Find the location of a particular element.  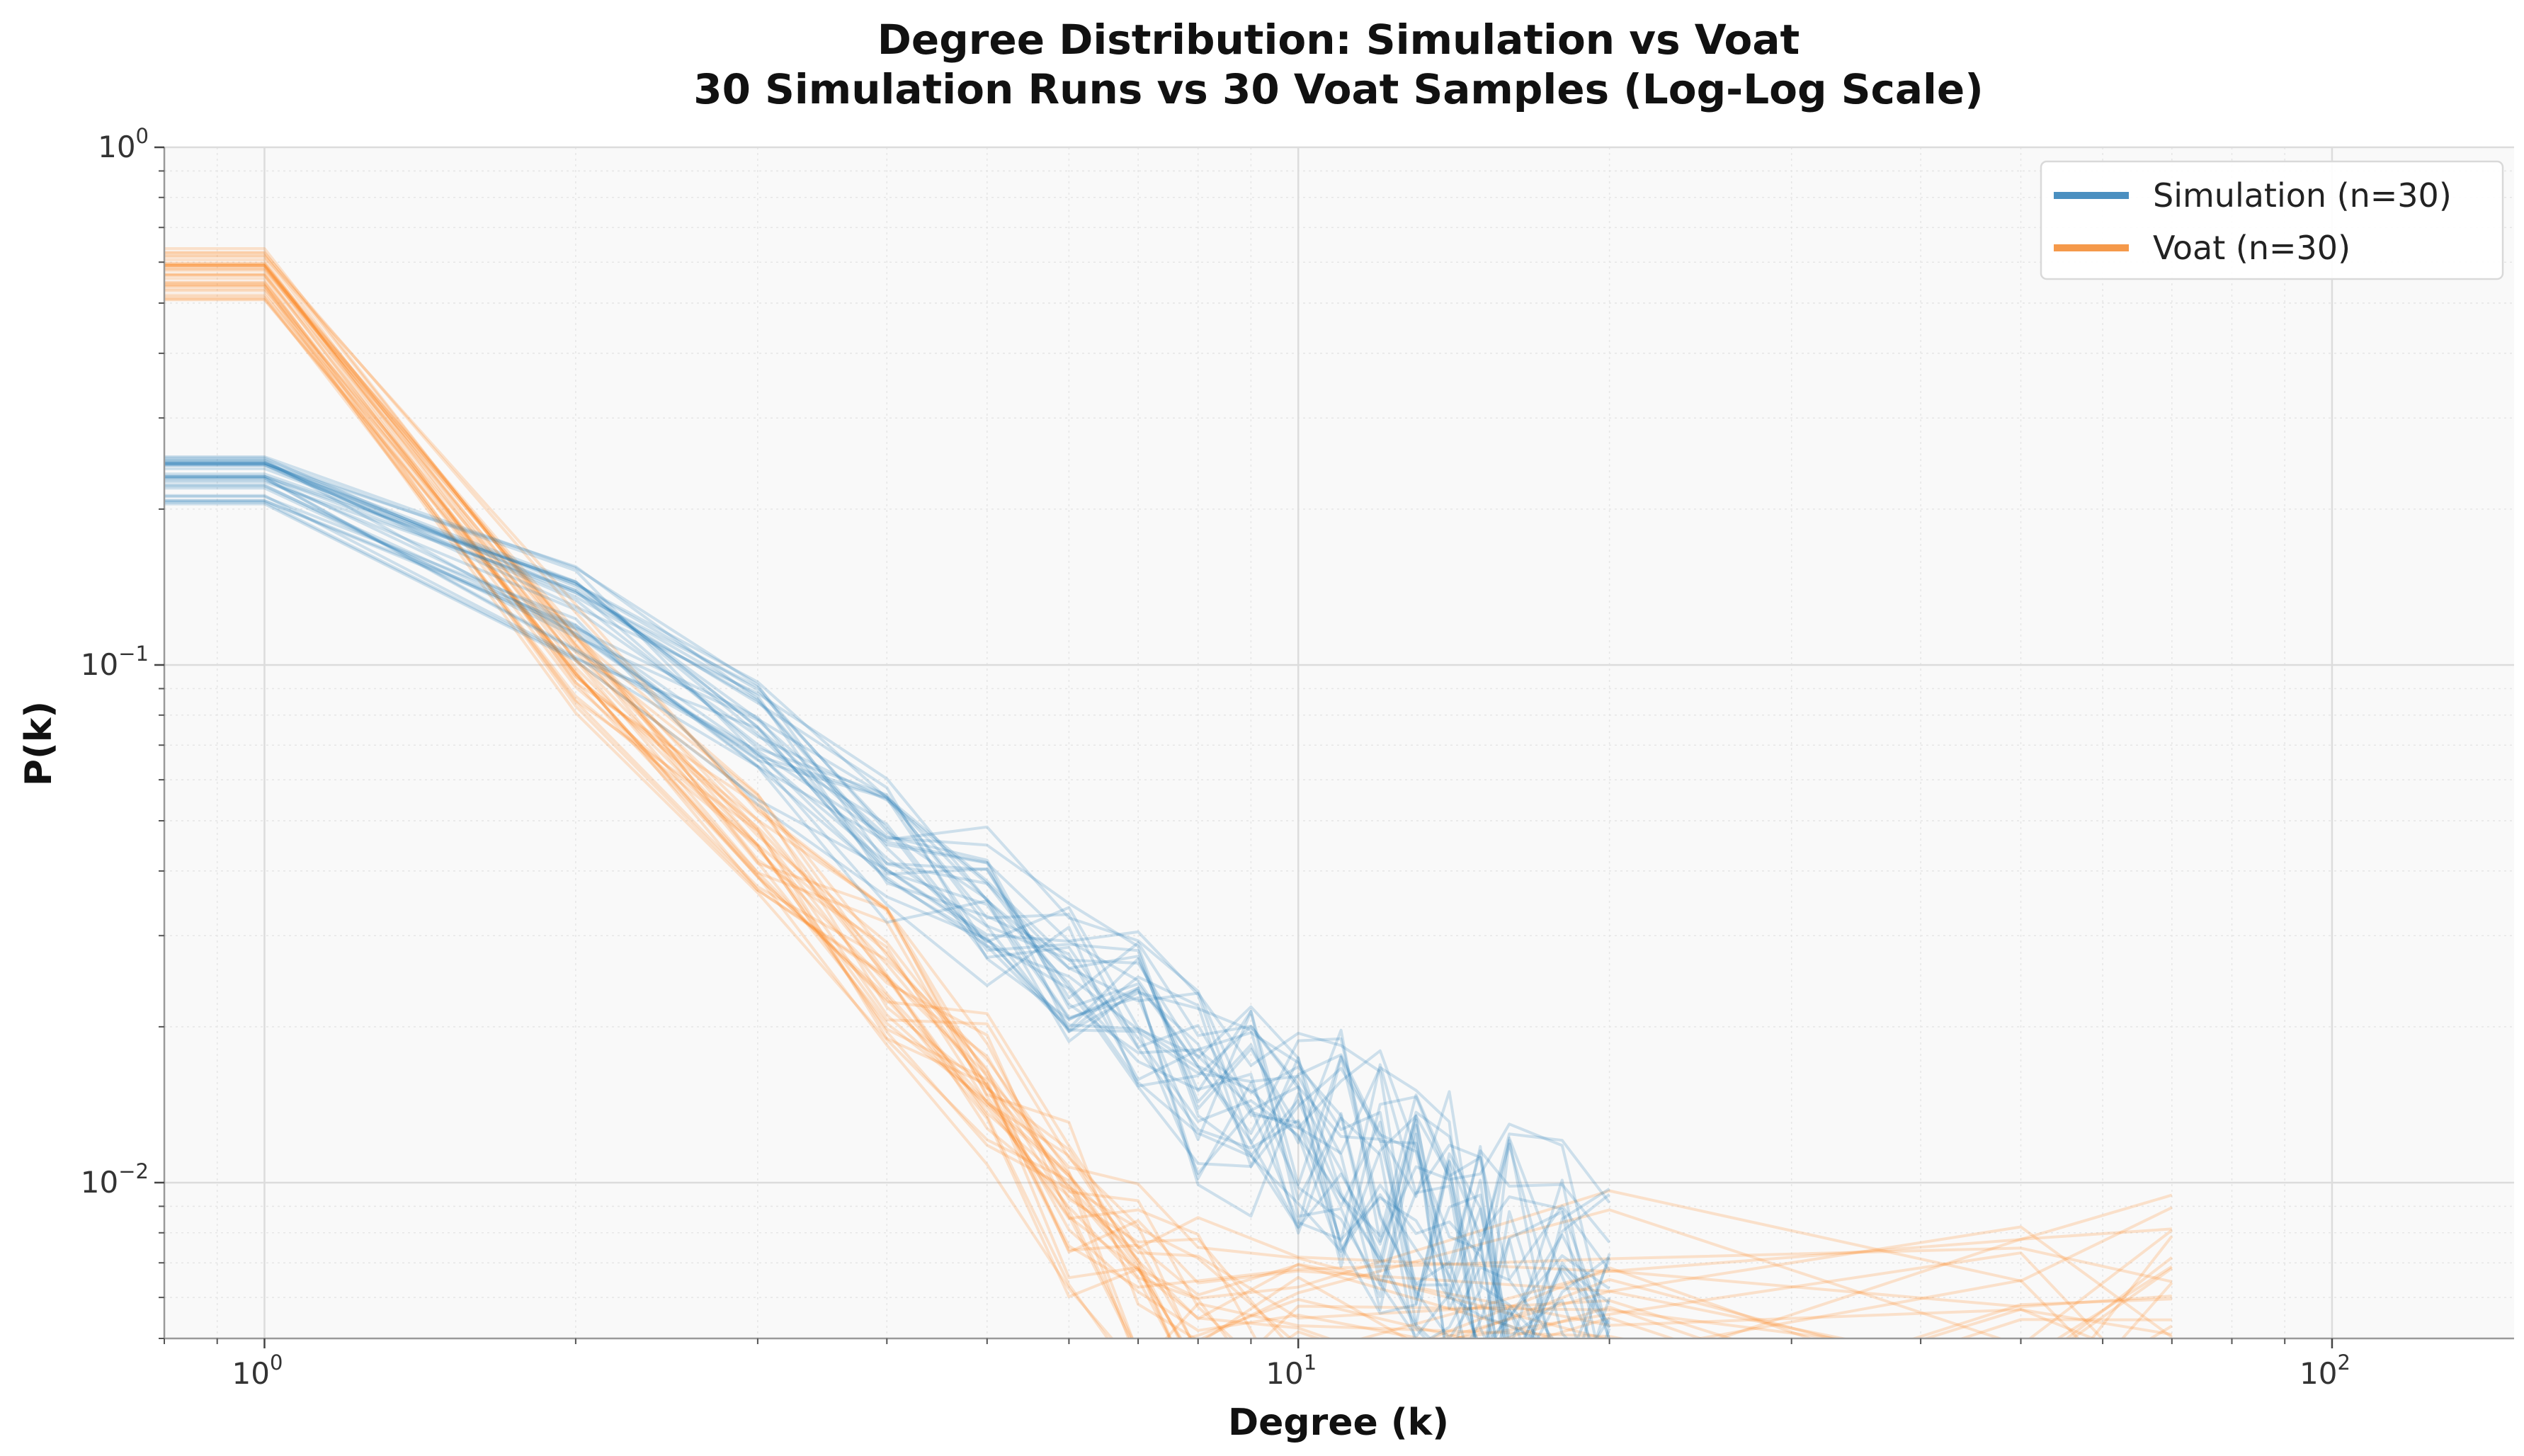

legend-box is located at coordinates (2272, 220).